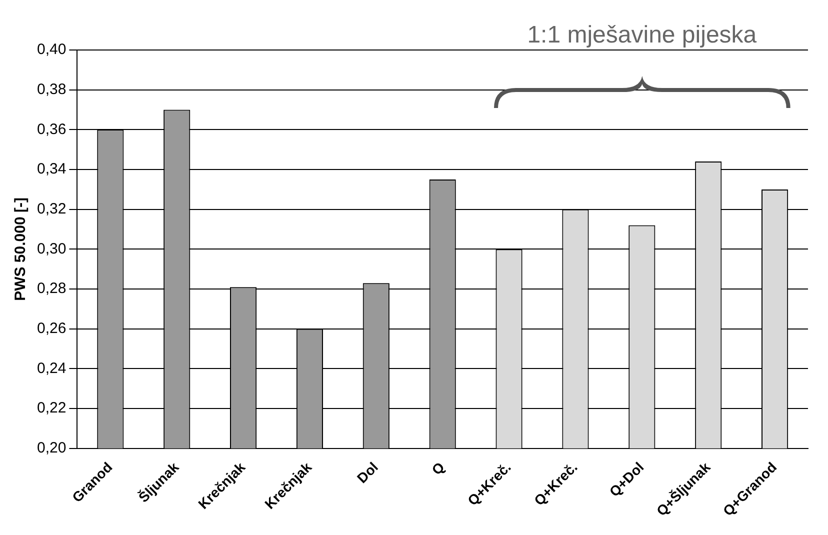 Image resolution: width=828 pixels, height=535 pixels. I want to click on y-tick-label: 0,28, so click(51, 289).